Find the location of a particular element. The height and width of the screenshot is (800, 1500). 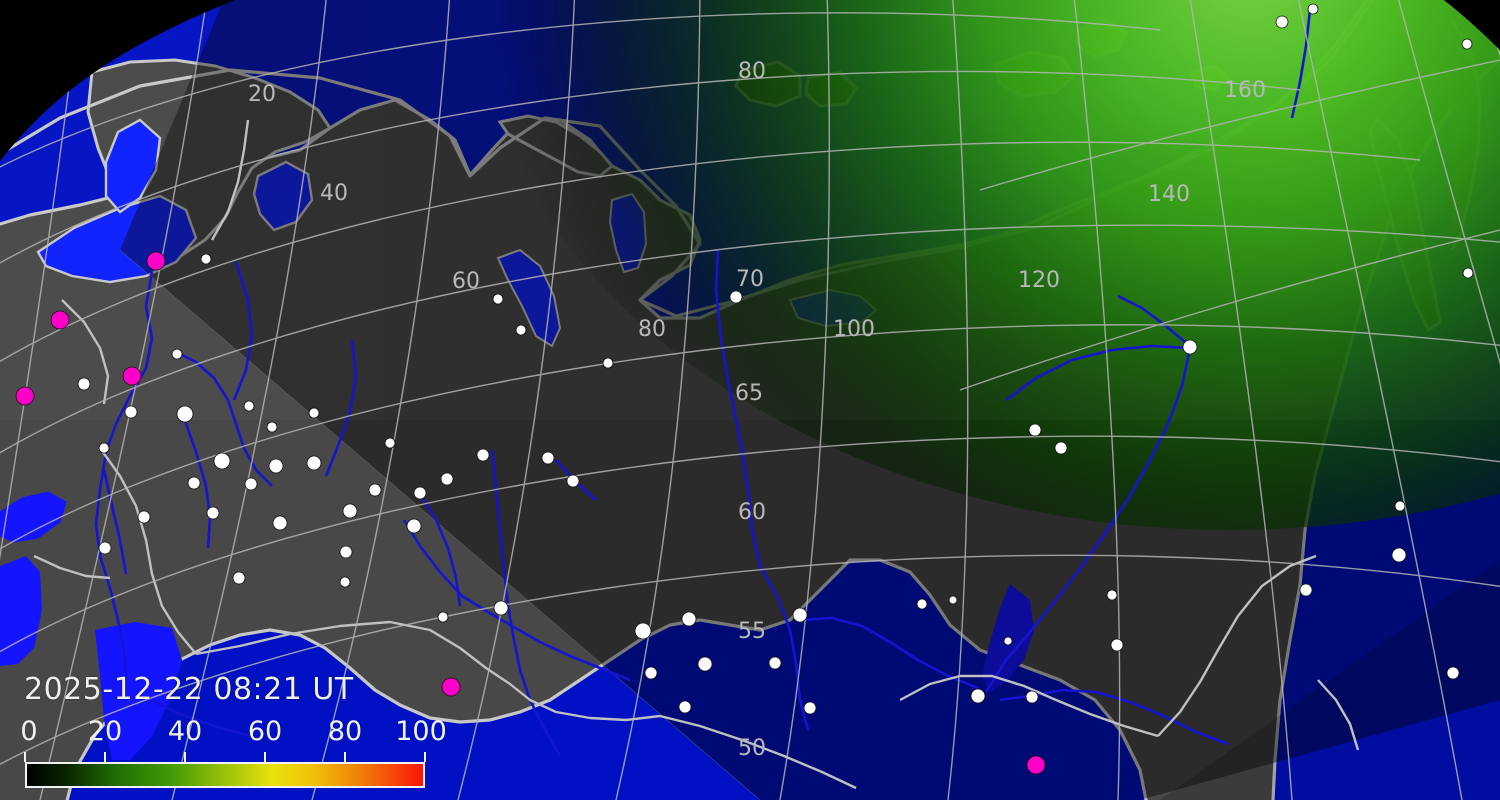

lat-label-65: 65 is located at coordinates (749, 393).